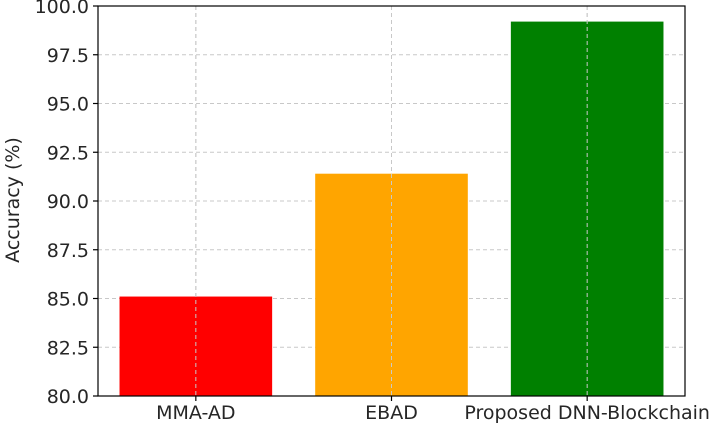  Describe the element at coordinates (68, 202) in the screenshot. I see `y-tick-label: 90.0` at that location.